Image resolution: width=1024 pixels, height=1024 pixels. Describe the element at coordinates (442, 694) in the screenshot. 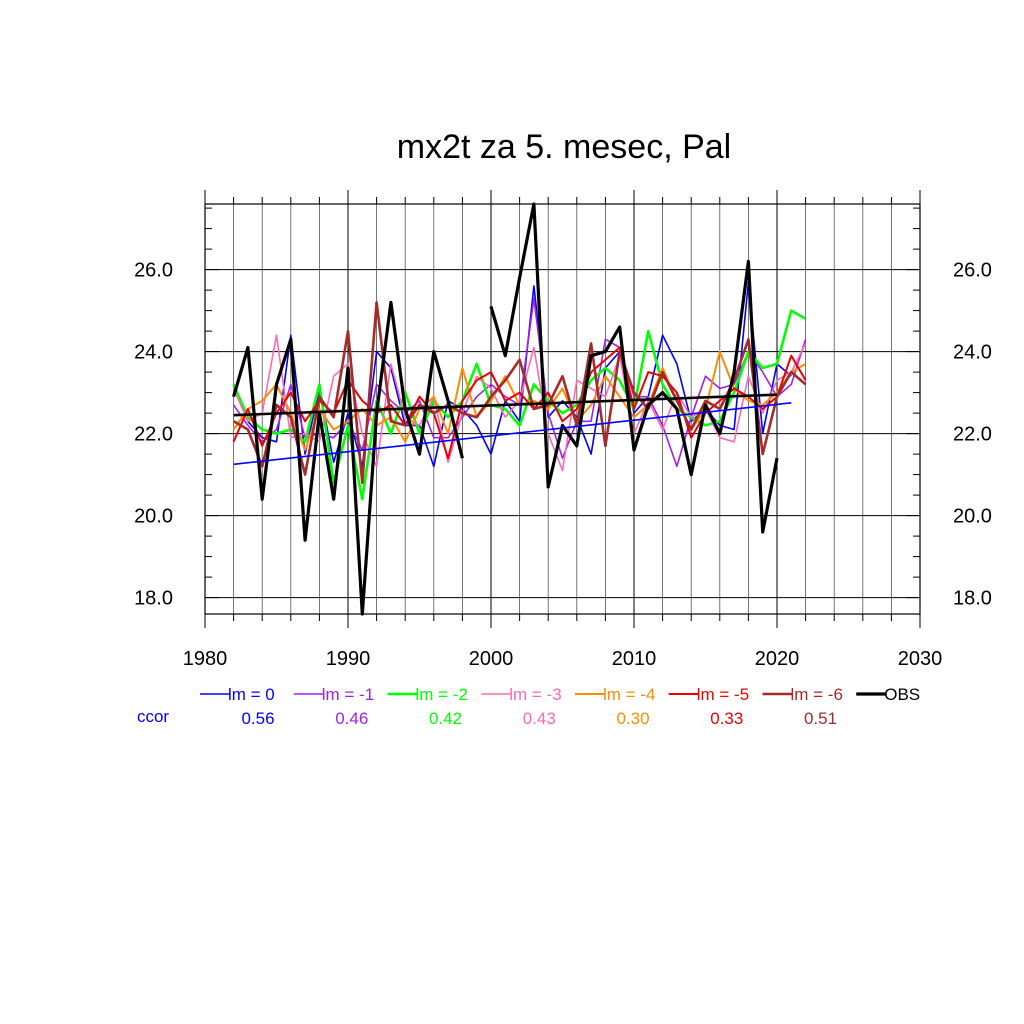

I see `legend-label: lm = -2` at that location.